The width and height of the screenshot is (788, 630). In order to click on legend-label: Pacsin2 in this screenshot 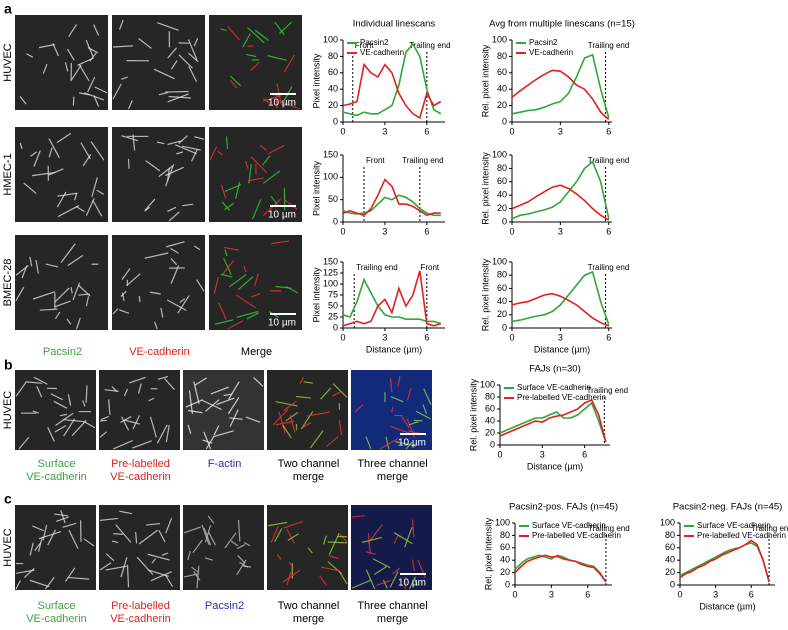, I will do `click(543, 42)`.